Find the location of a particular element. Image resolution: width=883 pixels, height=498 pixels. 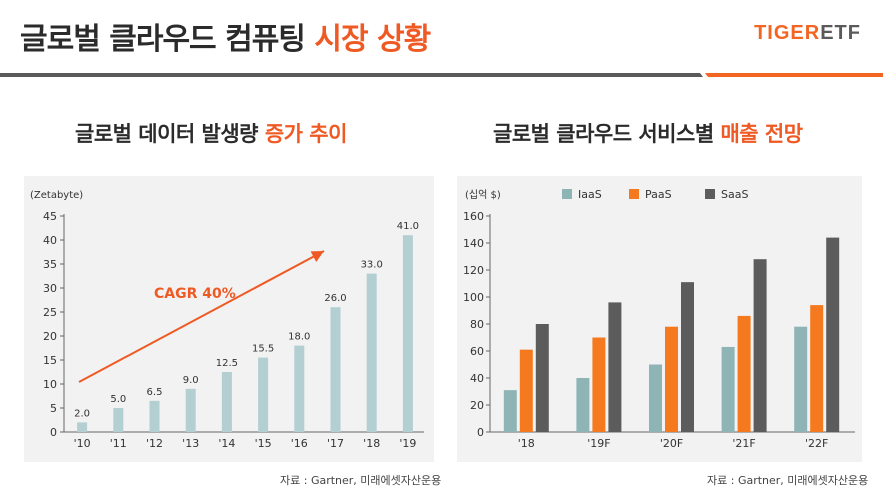

page-title-highlight: 시장 상황 is located at coordinates (372, 39).